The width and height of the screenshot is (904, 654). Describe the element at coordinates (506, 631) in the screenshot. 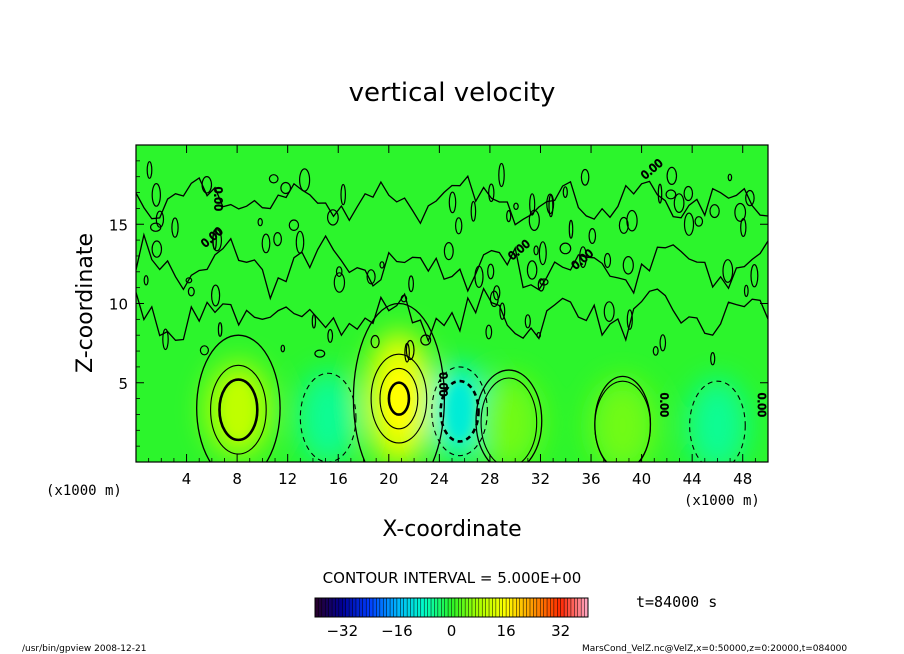

I see `colorbar-tick-label: 16` at that location.